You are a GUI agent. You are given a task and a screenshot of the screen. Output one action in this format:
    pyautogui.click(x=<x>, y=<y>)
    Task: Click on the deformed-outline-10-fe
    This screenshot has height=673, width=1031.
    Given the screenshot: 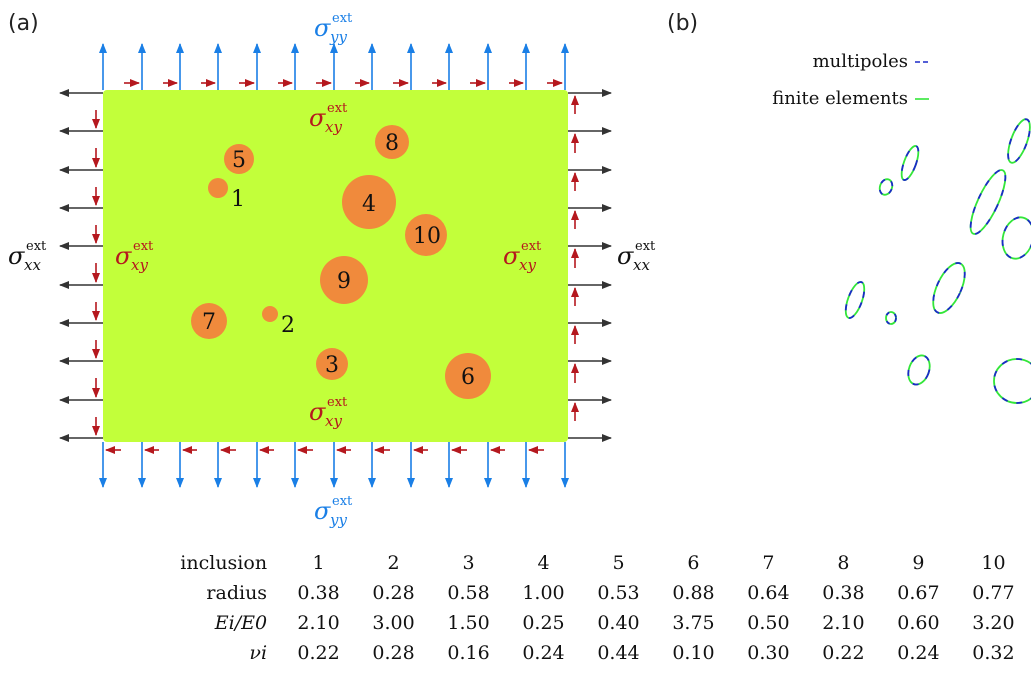 What is the action you would take?
    pyautogui.click(x=1016, y=238)
    